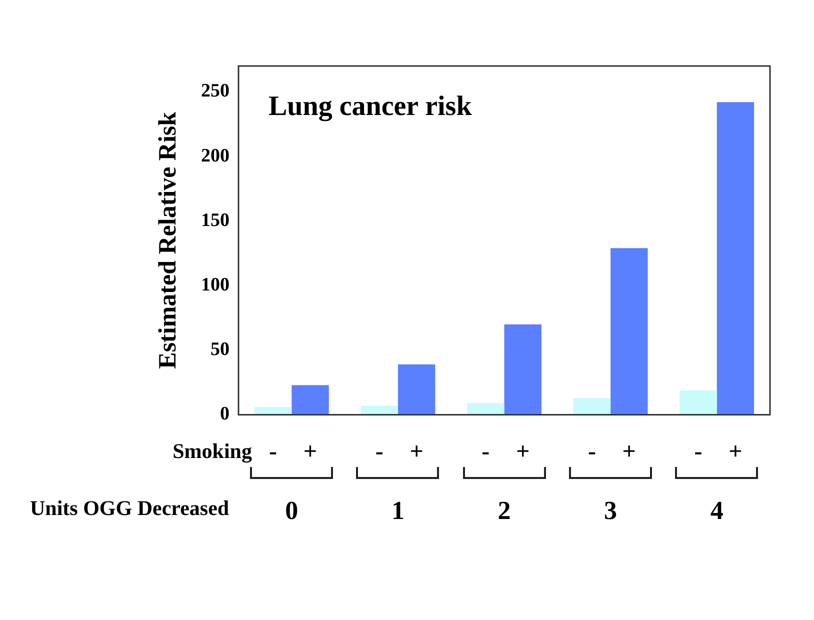  Describe the element at coordinates (212, 451) in the screenshot. I see `legend-title: Smoking` at that location.